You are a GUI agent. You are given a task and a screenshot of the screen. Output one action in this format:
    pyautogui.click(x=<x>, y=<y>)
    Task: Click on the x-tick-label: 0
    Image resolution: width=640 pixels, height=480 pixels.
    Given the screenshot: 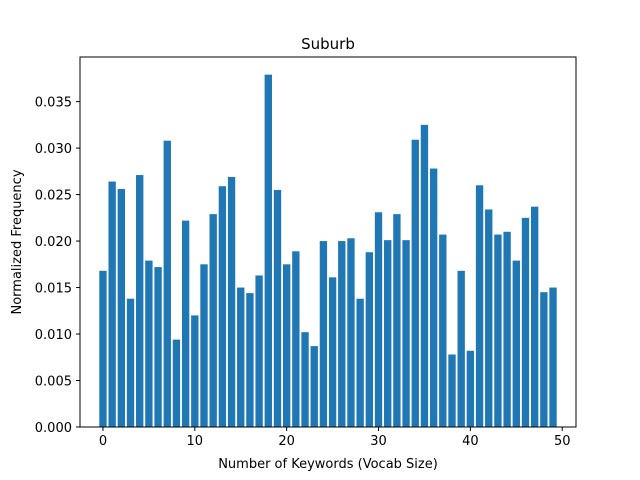 What is the action you would take?
    pyautogui.click(x=103, y=441)
    